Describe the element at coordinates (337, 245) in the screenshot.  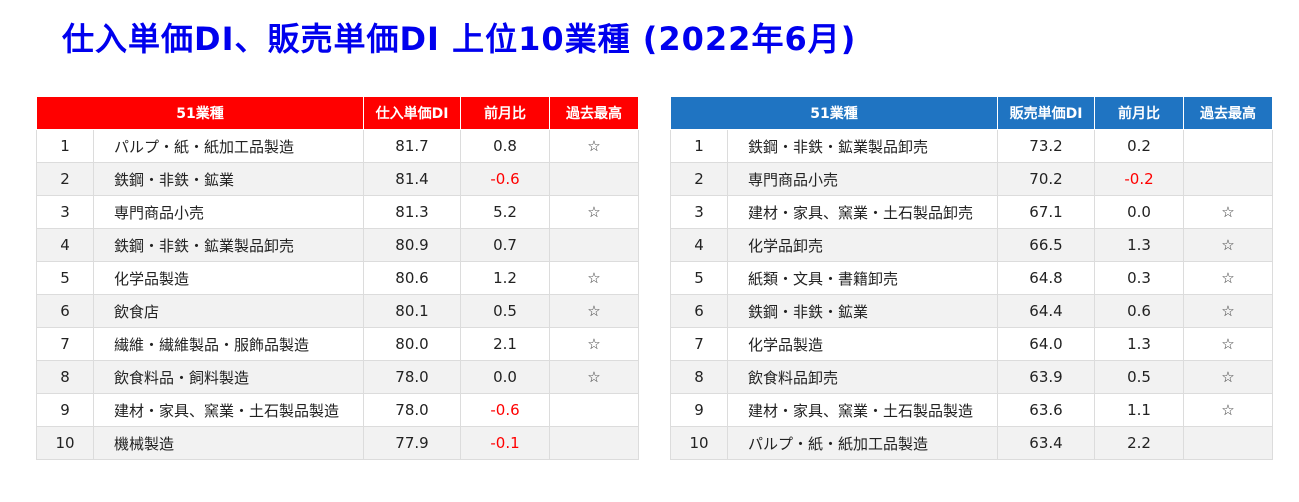
I see `table-row: 4 鉄鋼・非鉄・鉱業製品卸売 80.9 0.7` at that location.